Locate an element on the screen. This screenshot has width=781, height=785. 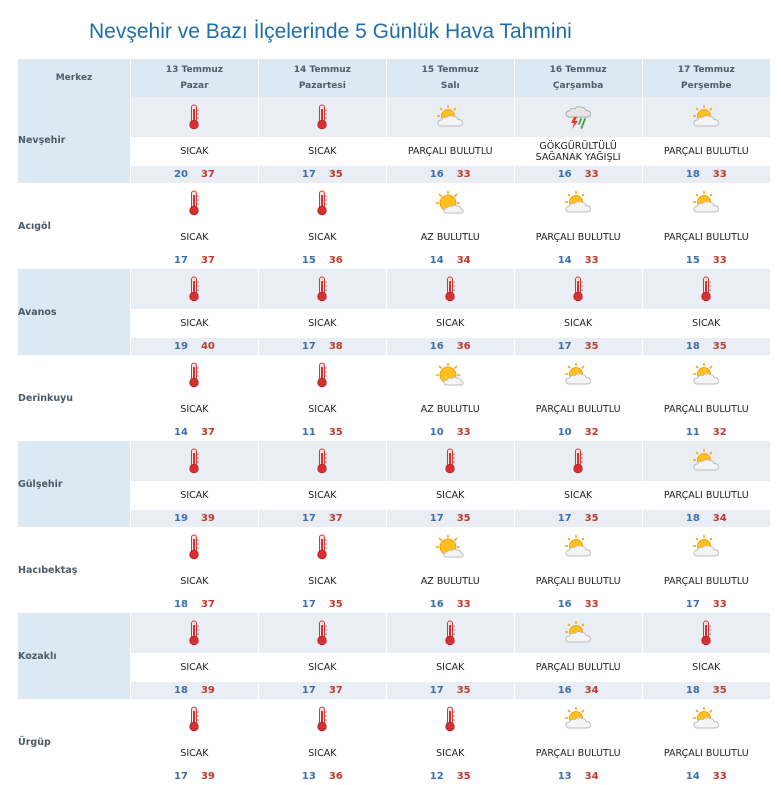
forecast-cell: PARÇALI BULUTLU 14 33 is located at coordinates (578, 226).